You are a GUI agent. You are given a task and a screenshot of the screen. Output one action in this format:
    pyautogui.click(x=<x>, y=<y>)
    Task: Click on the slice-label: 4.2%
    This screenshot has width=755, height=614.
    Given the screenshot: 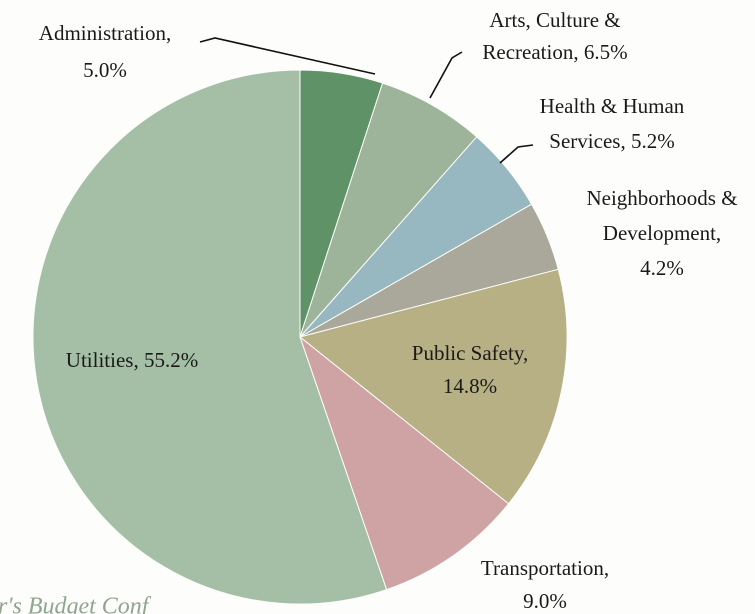 What is the action you would take?
    pyautogui.click(x=662, y=268)
    